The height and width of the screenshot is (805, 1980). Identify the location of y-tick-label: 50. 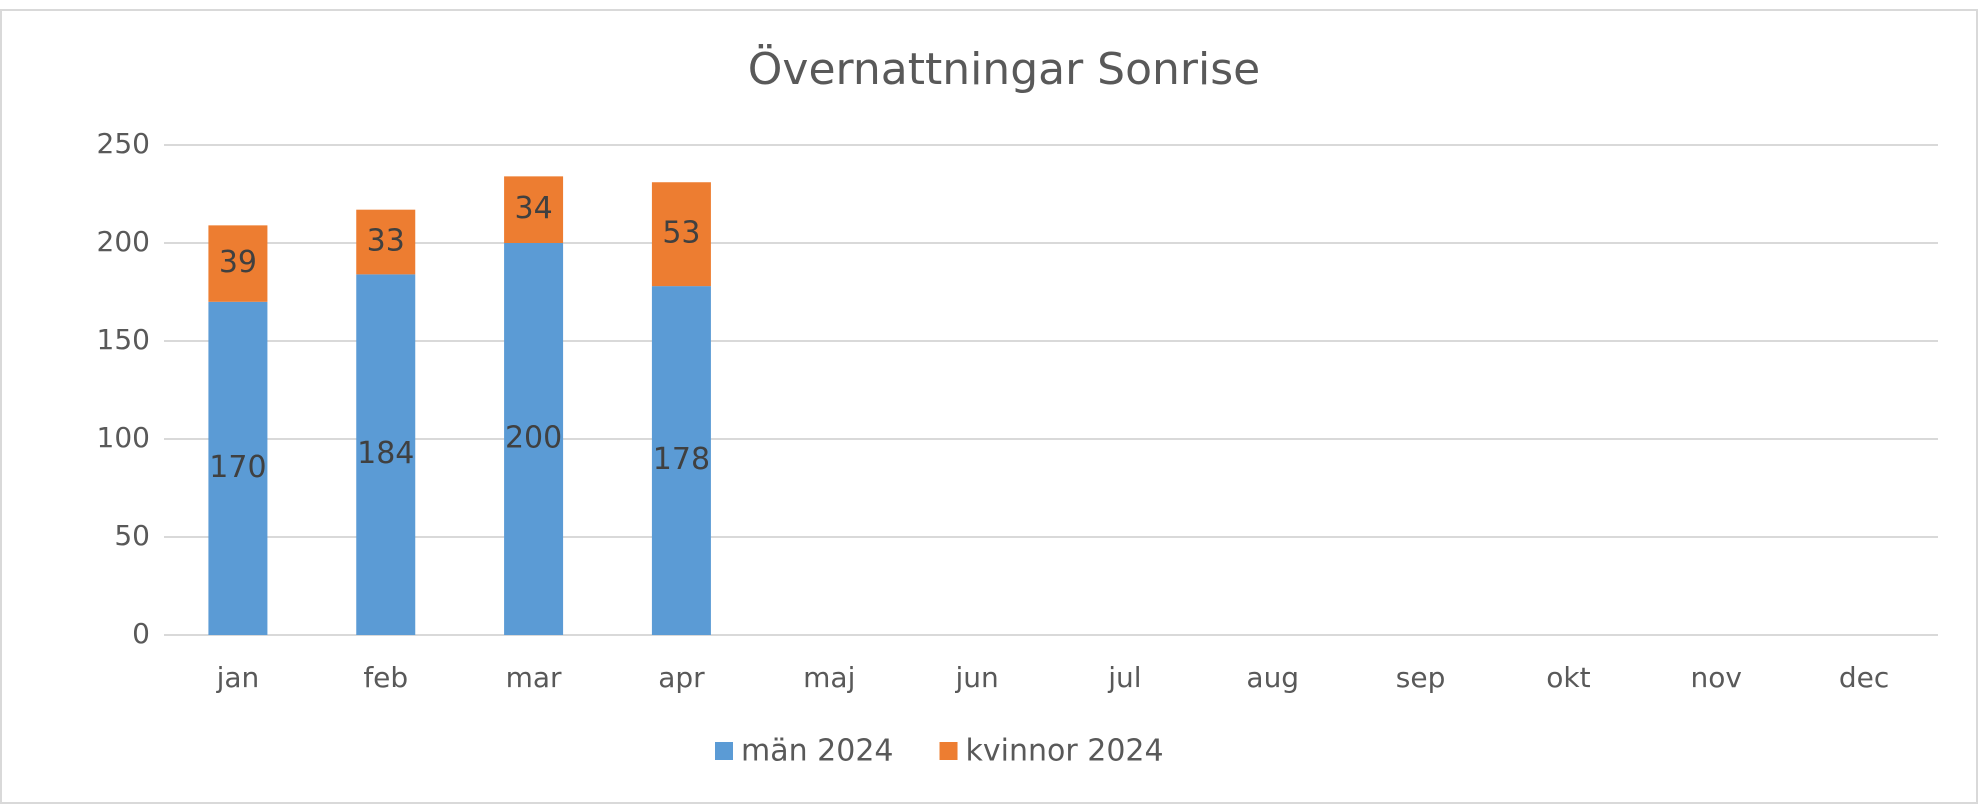
(132, 535).